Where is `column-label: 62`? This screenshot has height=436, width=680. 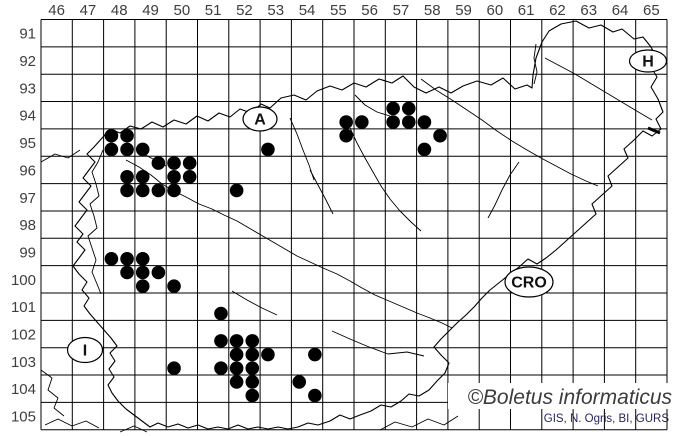
column-label: 62 is located at coordinates (557, 10).